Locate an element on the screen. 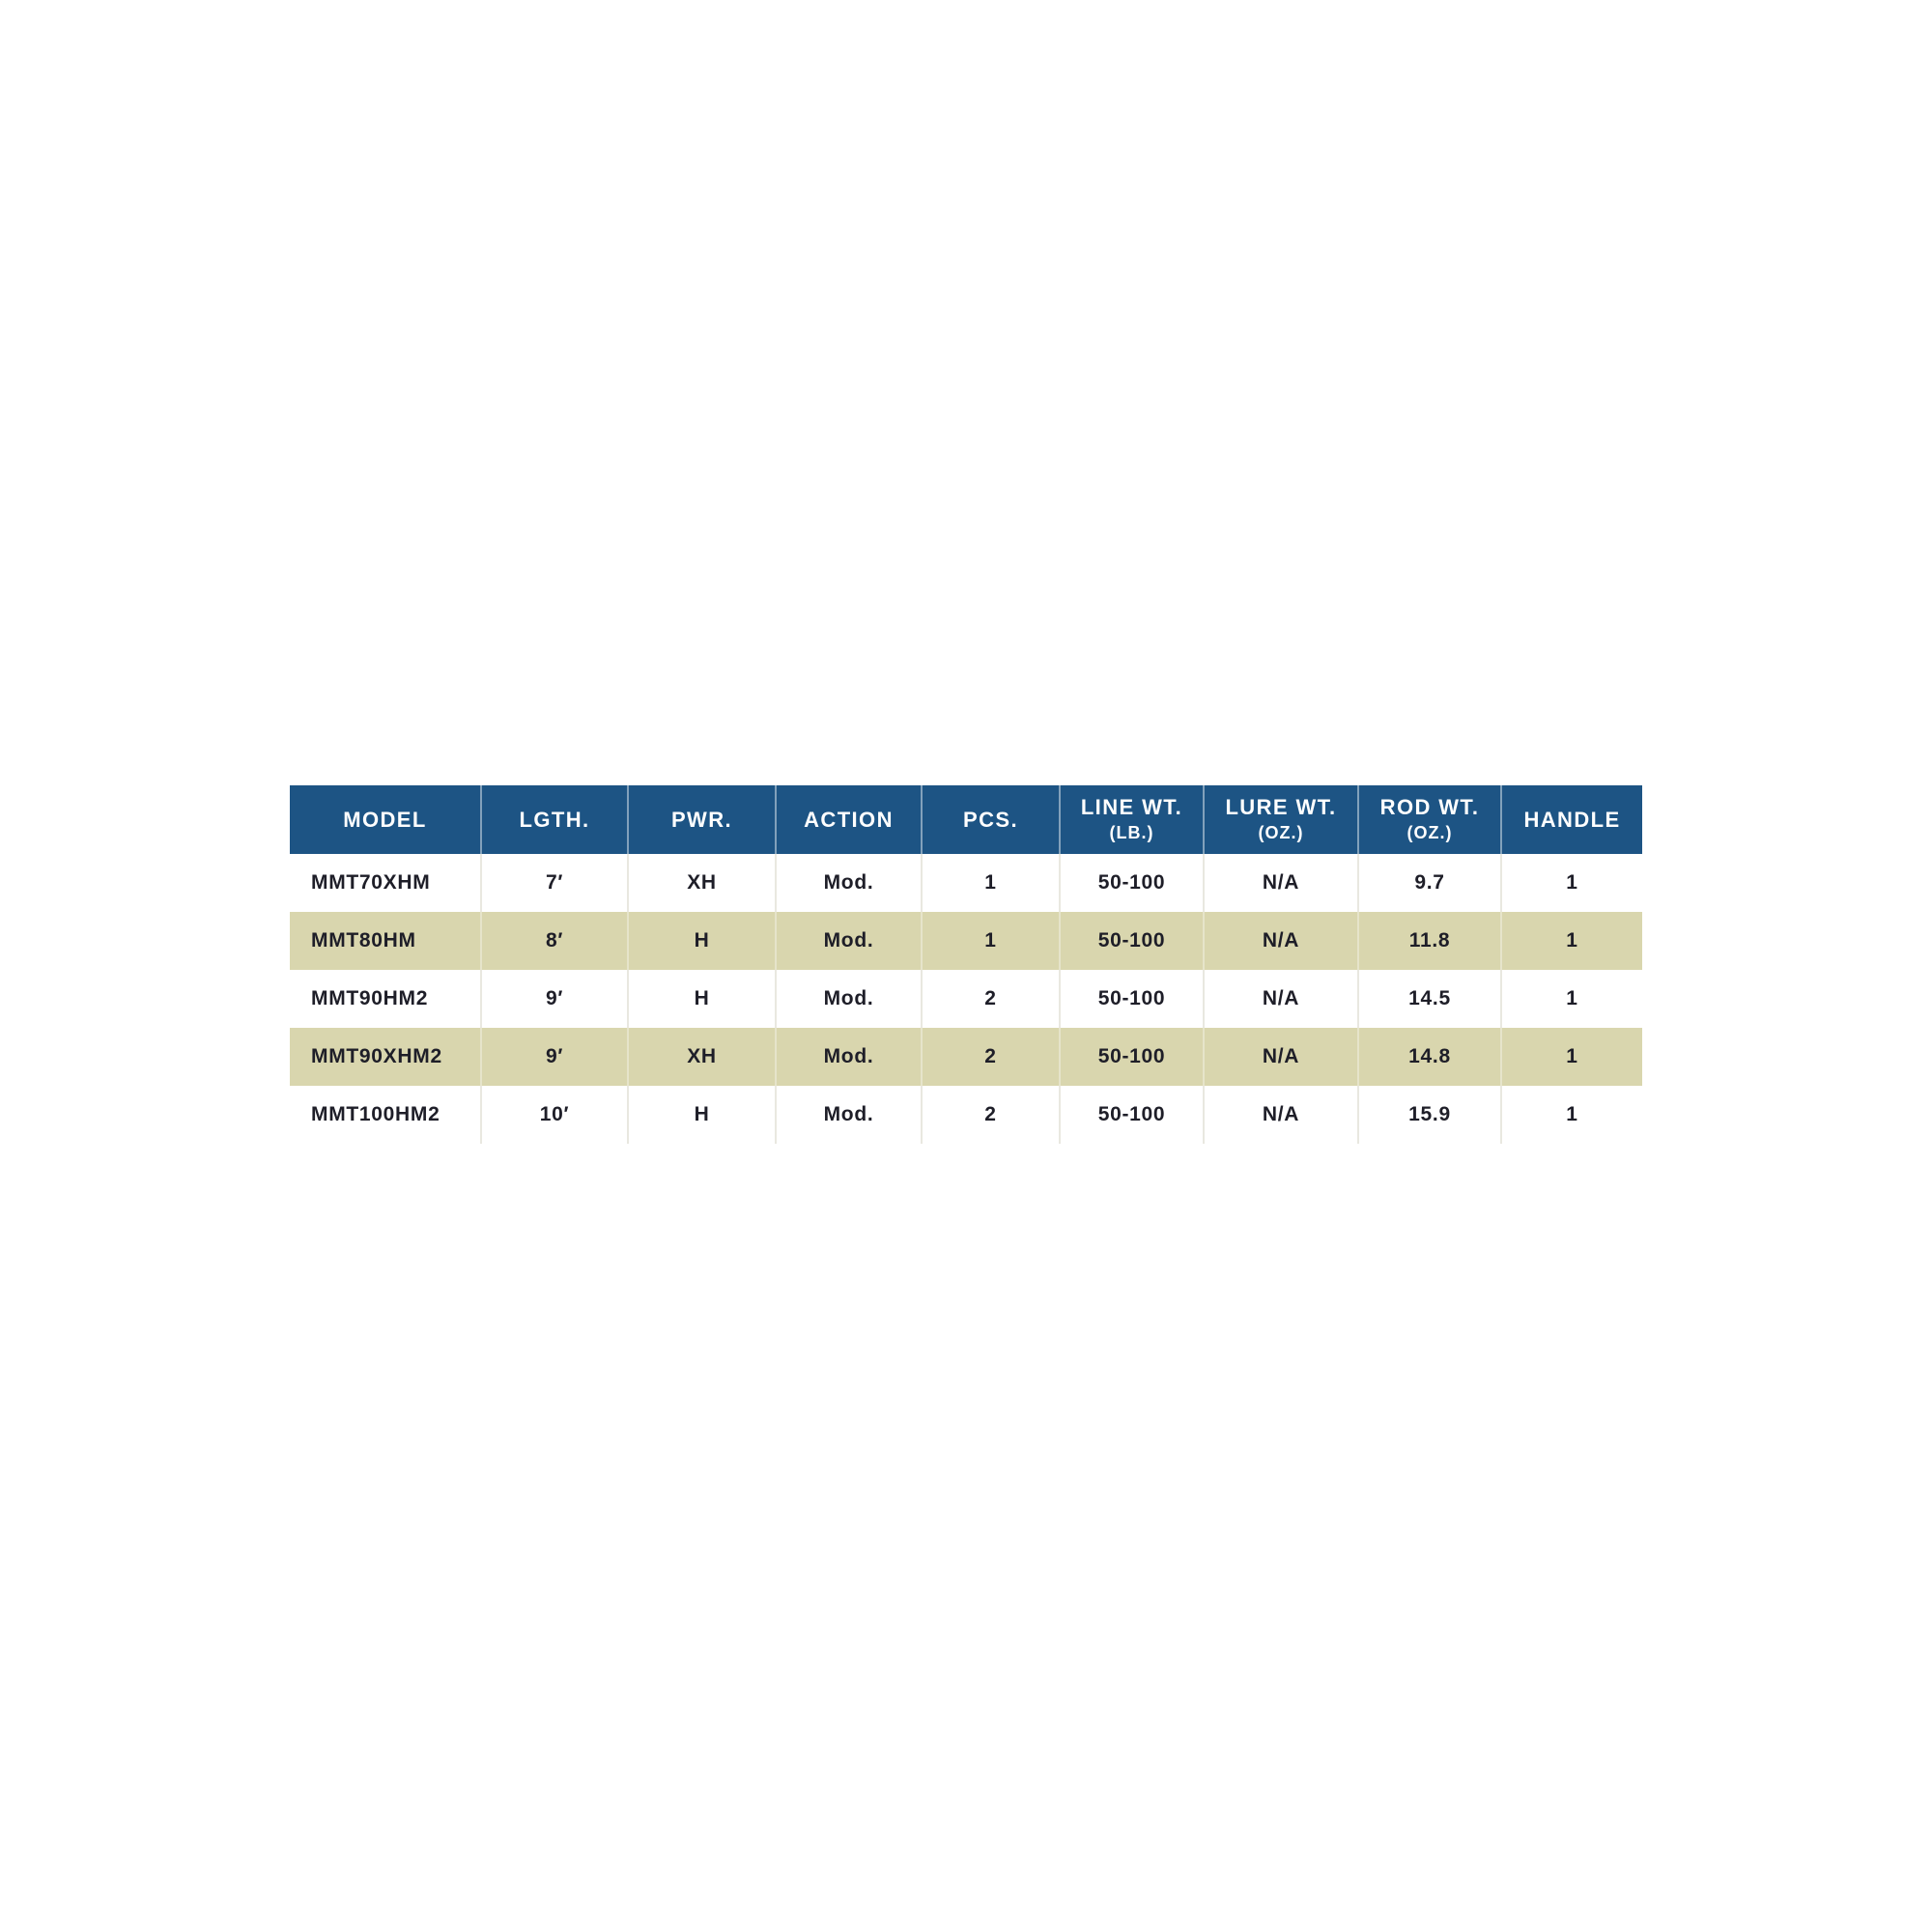 The height and width of the screenshot is (1932, 1932). rod-spec-table: MODEL LGTH. PWR. ACTION PCS. LINE WT. is located at coordinates (966, 964).